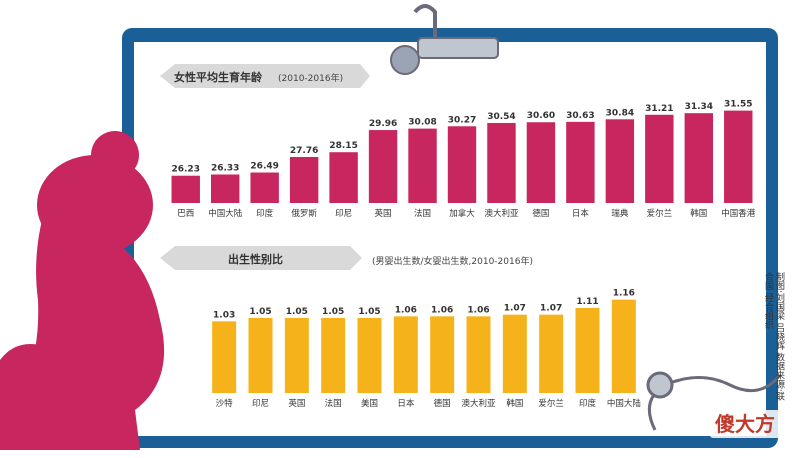  What do you see at coordinates (442, 403) in the screenshot?
I see `chart2-category-label: 德国` at bounding box center [442, 403].